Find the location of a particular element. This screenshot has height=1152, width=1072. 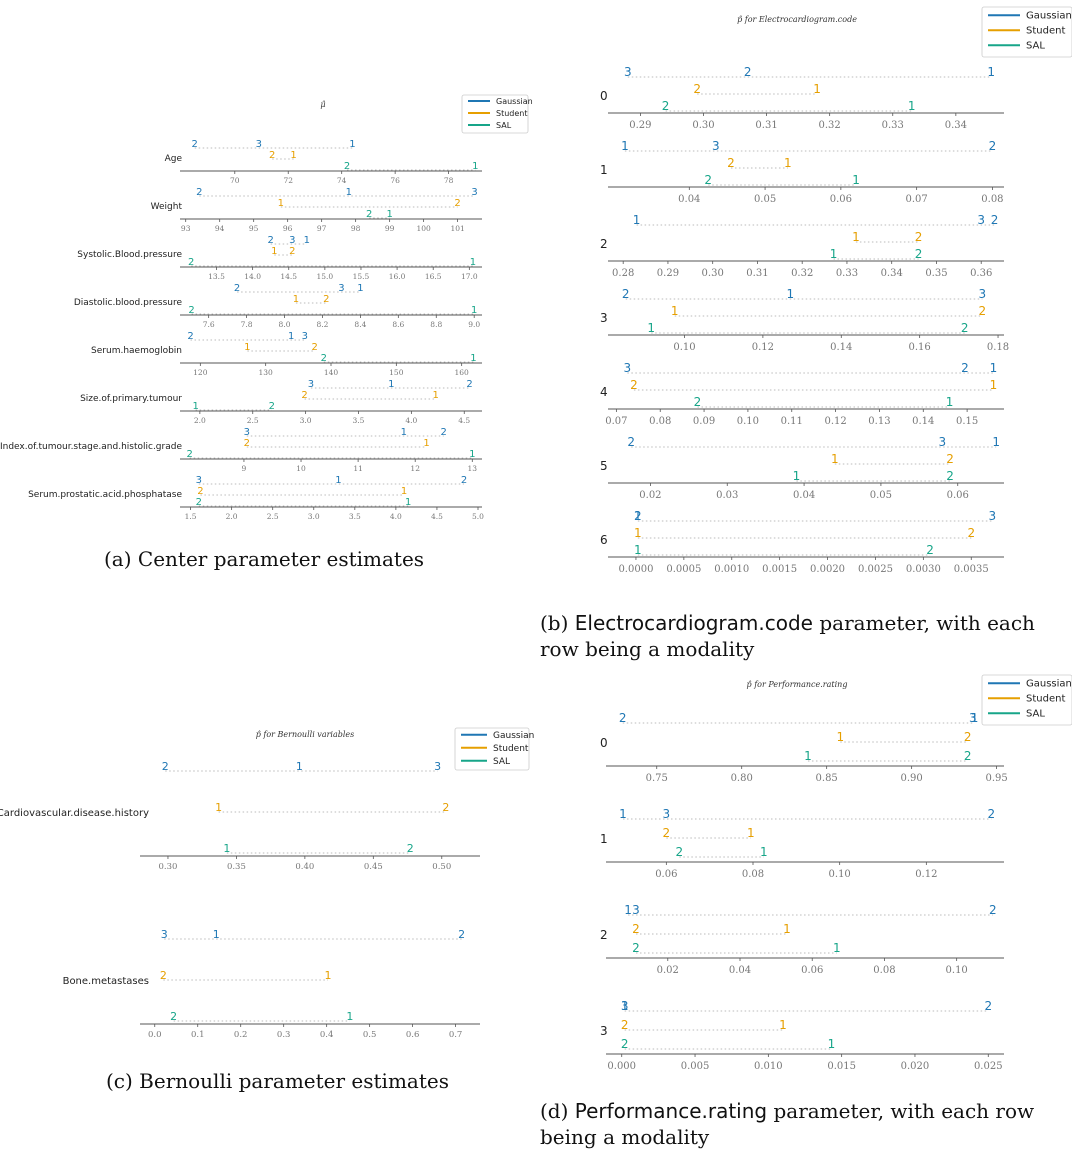

x-tick-label: 0.31 is located at coordinates (757, 273).